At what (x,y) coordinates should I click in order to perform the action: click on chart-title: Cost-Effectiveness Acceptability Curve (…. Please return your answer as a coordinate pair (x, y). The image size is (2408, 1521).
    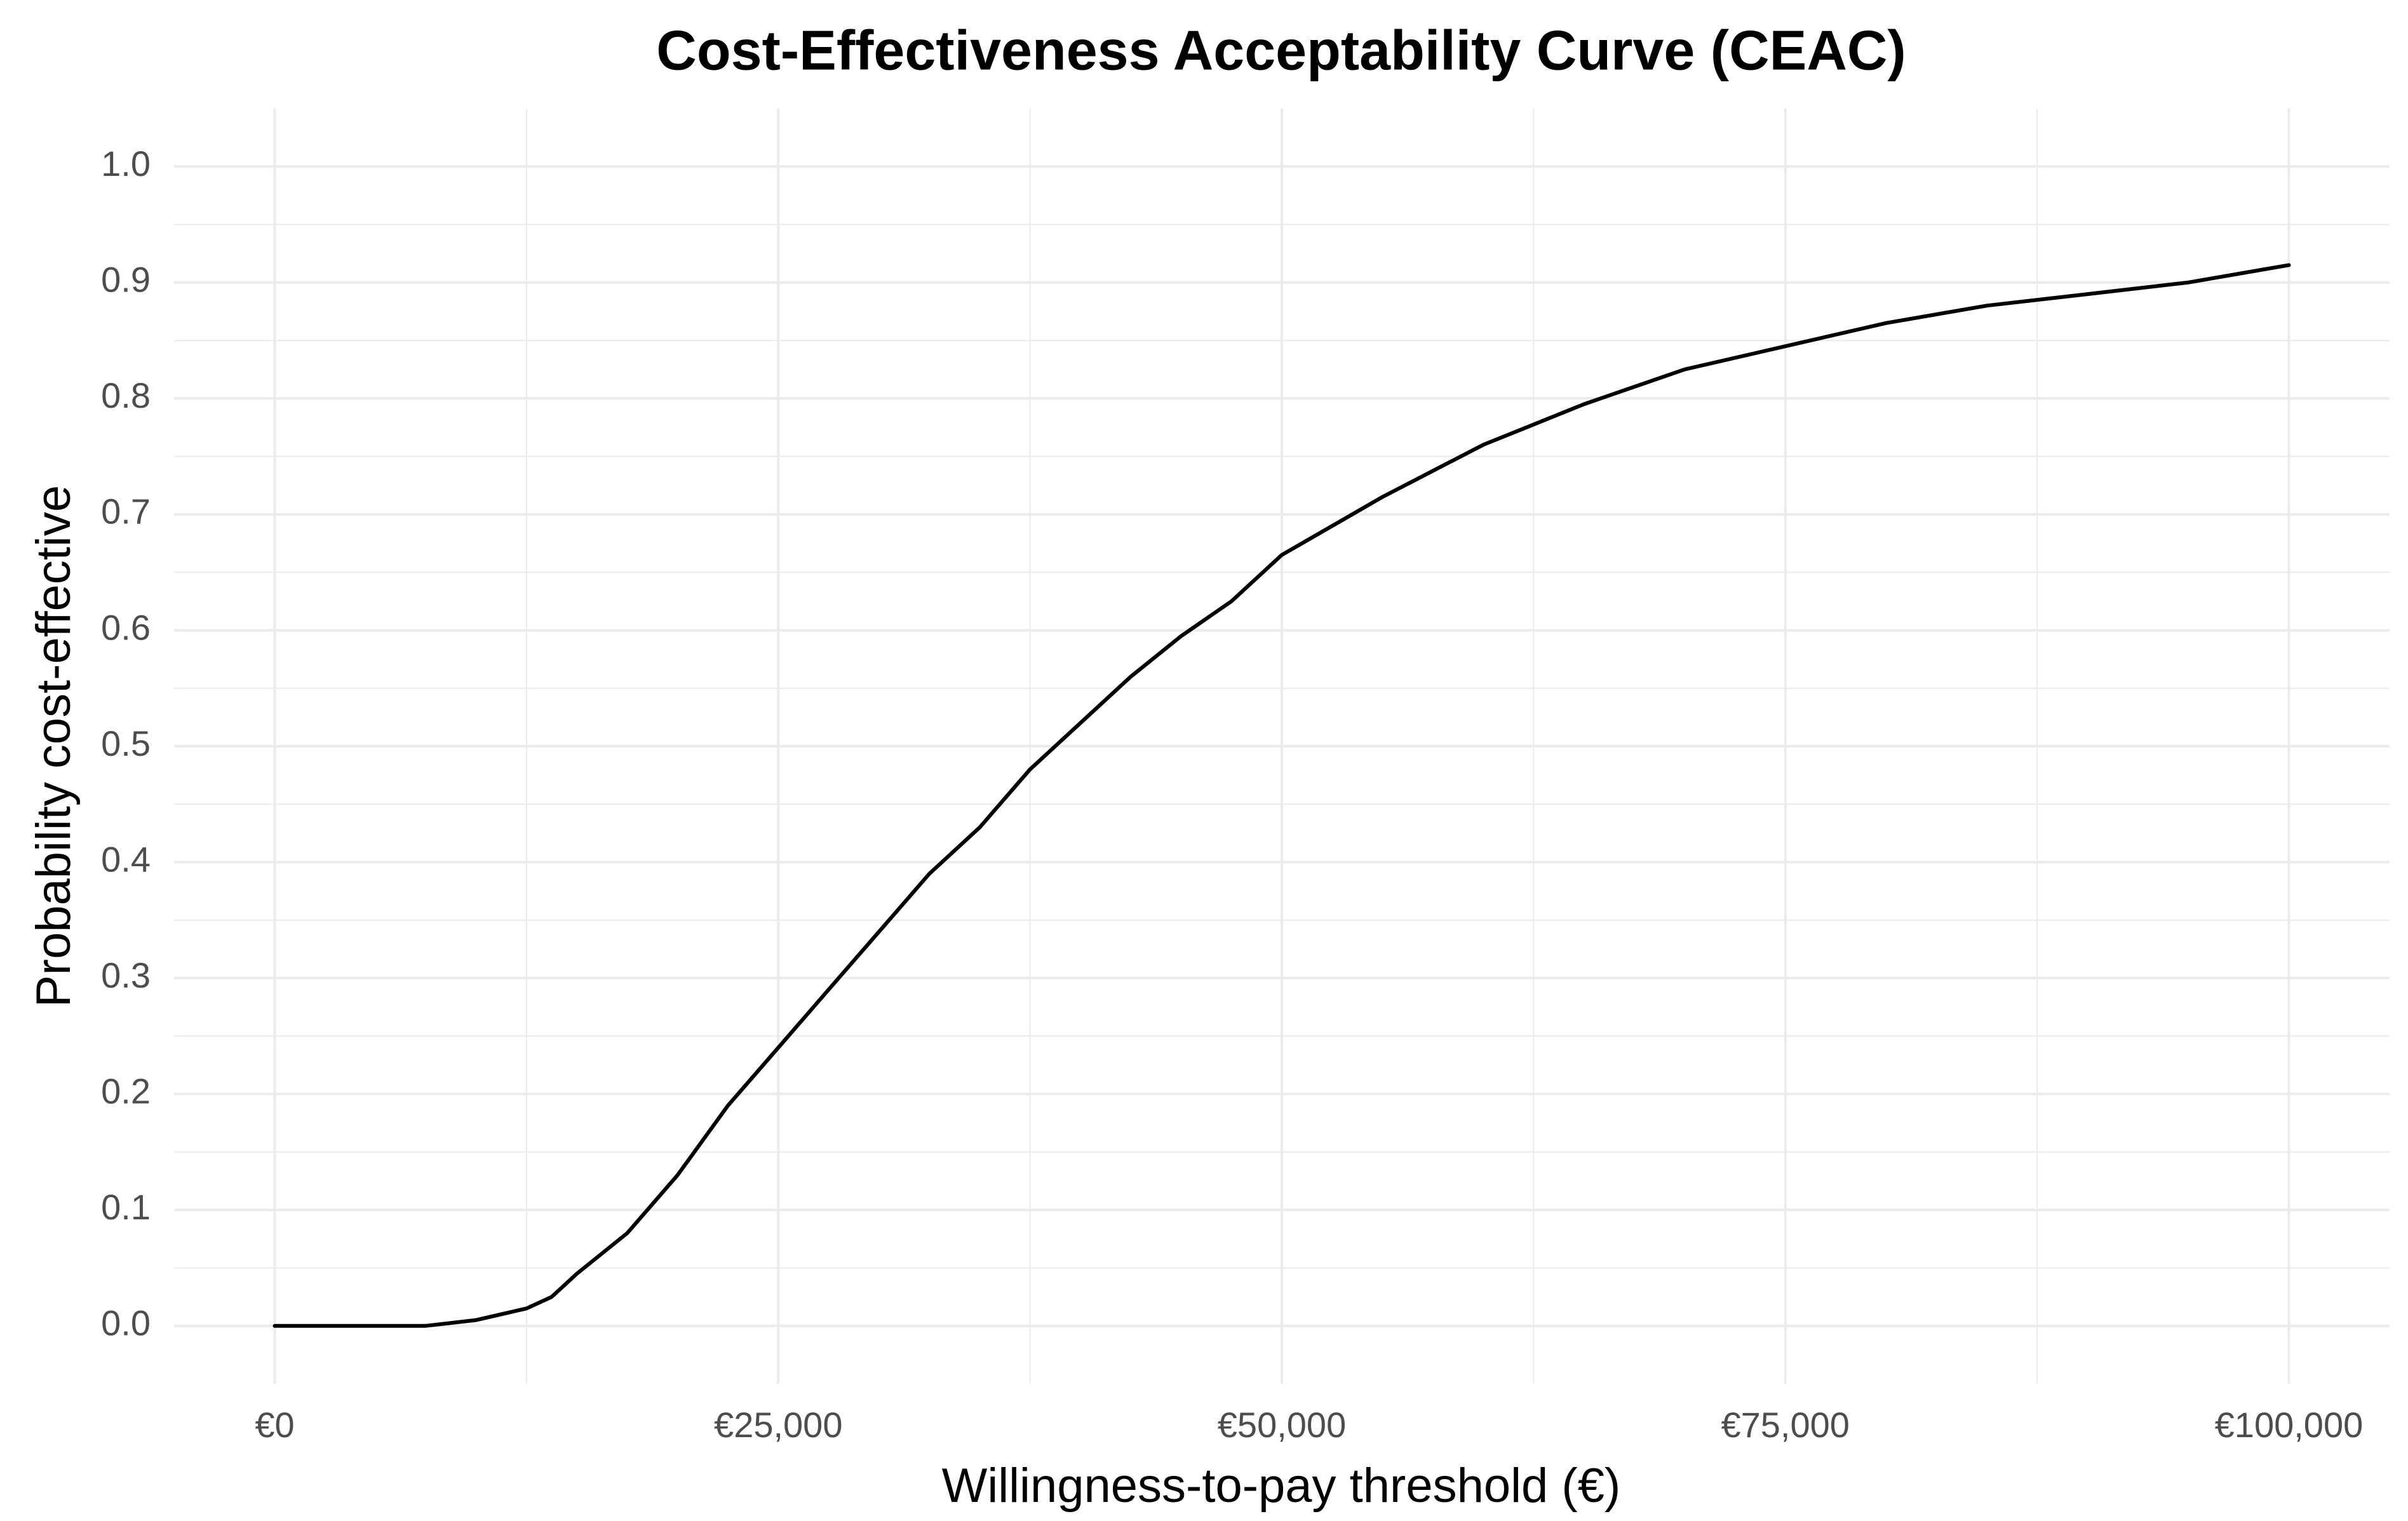
    Looking at the image, I should click on (1281, 50).